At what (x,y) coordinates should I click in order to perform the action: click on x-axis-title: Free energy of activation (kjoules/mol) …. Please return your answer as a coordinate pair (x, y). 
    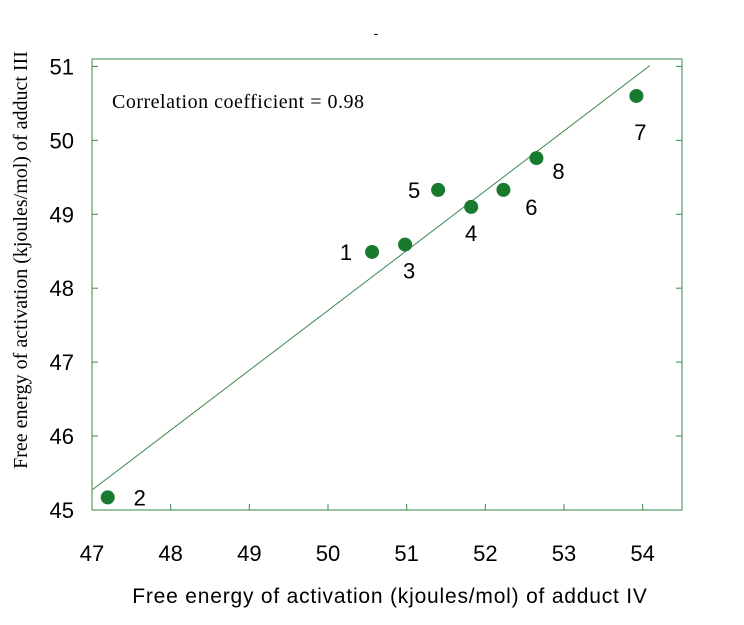
    Looking at the image, I should click on (390, 596).